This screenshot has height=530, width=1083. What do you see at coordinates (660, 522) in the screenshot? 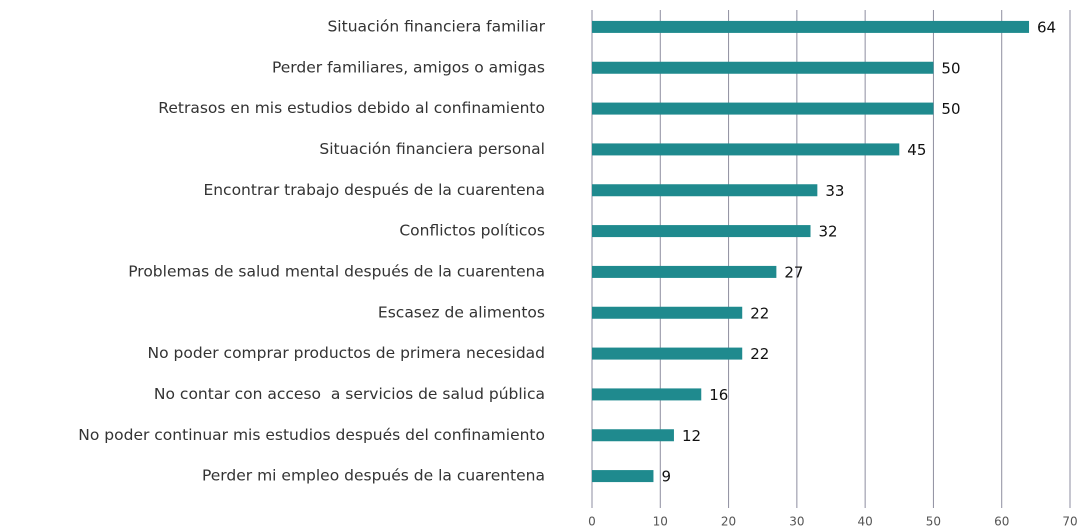
I see `x-tick-label: 10` at bounding box center [660, 522].